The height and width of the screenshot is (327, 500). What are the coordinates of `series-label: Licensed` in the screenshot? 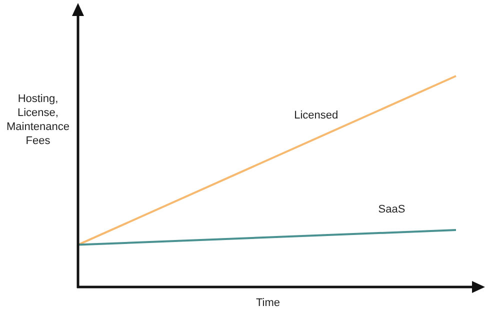 It's located at (316, 115).